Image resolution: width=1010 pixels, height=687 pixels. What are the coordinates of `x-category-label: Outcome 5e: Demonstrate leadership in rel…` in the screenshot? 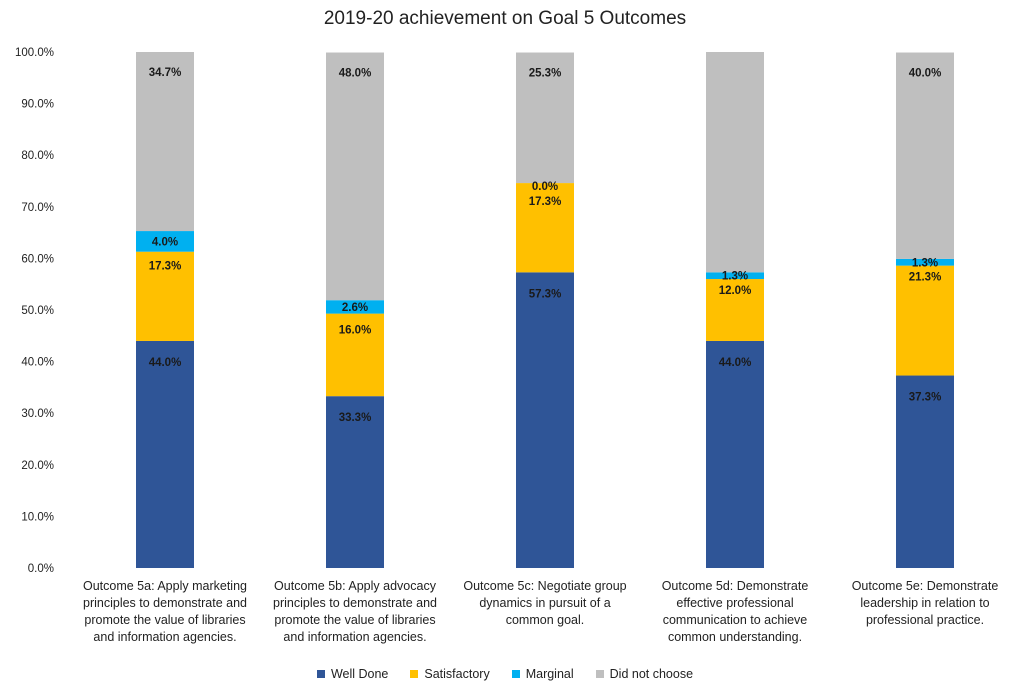 It's located at (917, 603).